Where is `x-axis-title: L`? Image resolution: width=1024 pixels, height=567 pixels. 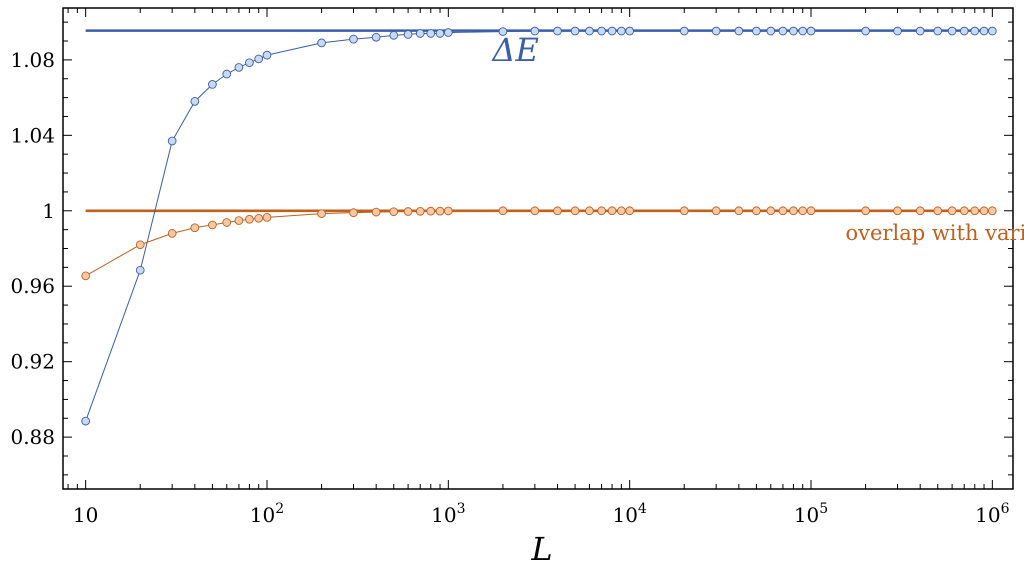 x-axis-title: L is located at coordinates (541, 548).